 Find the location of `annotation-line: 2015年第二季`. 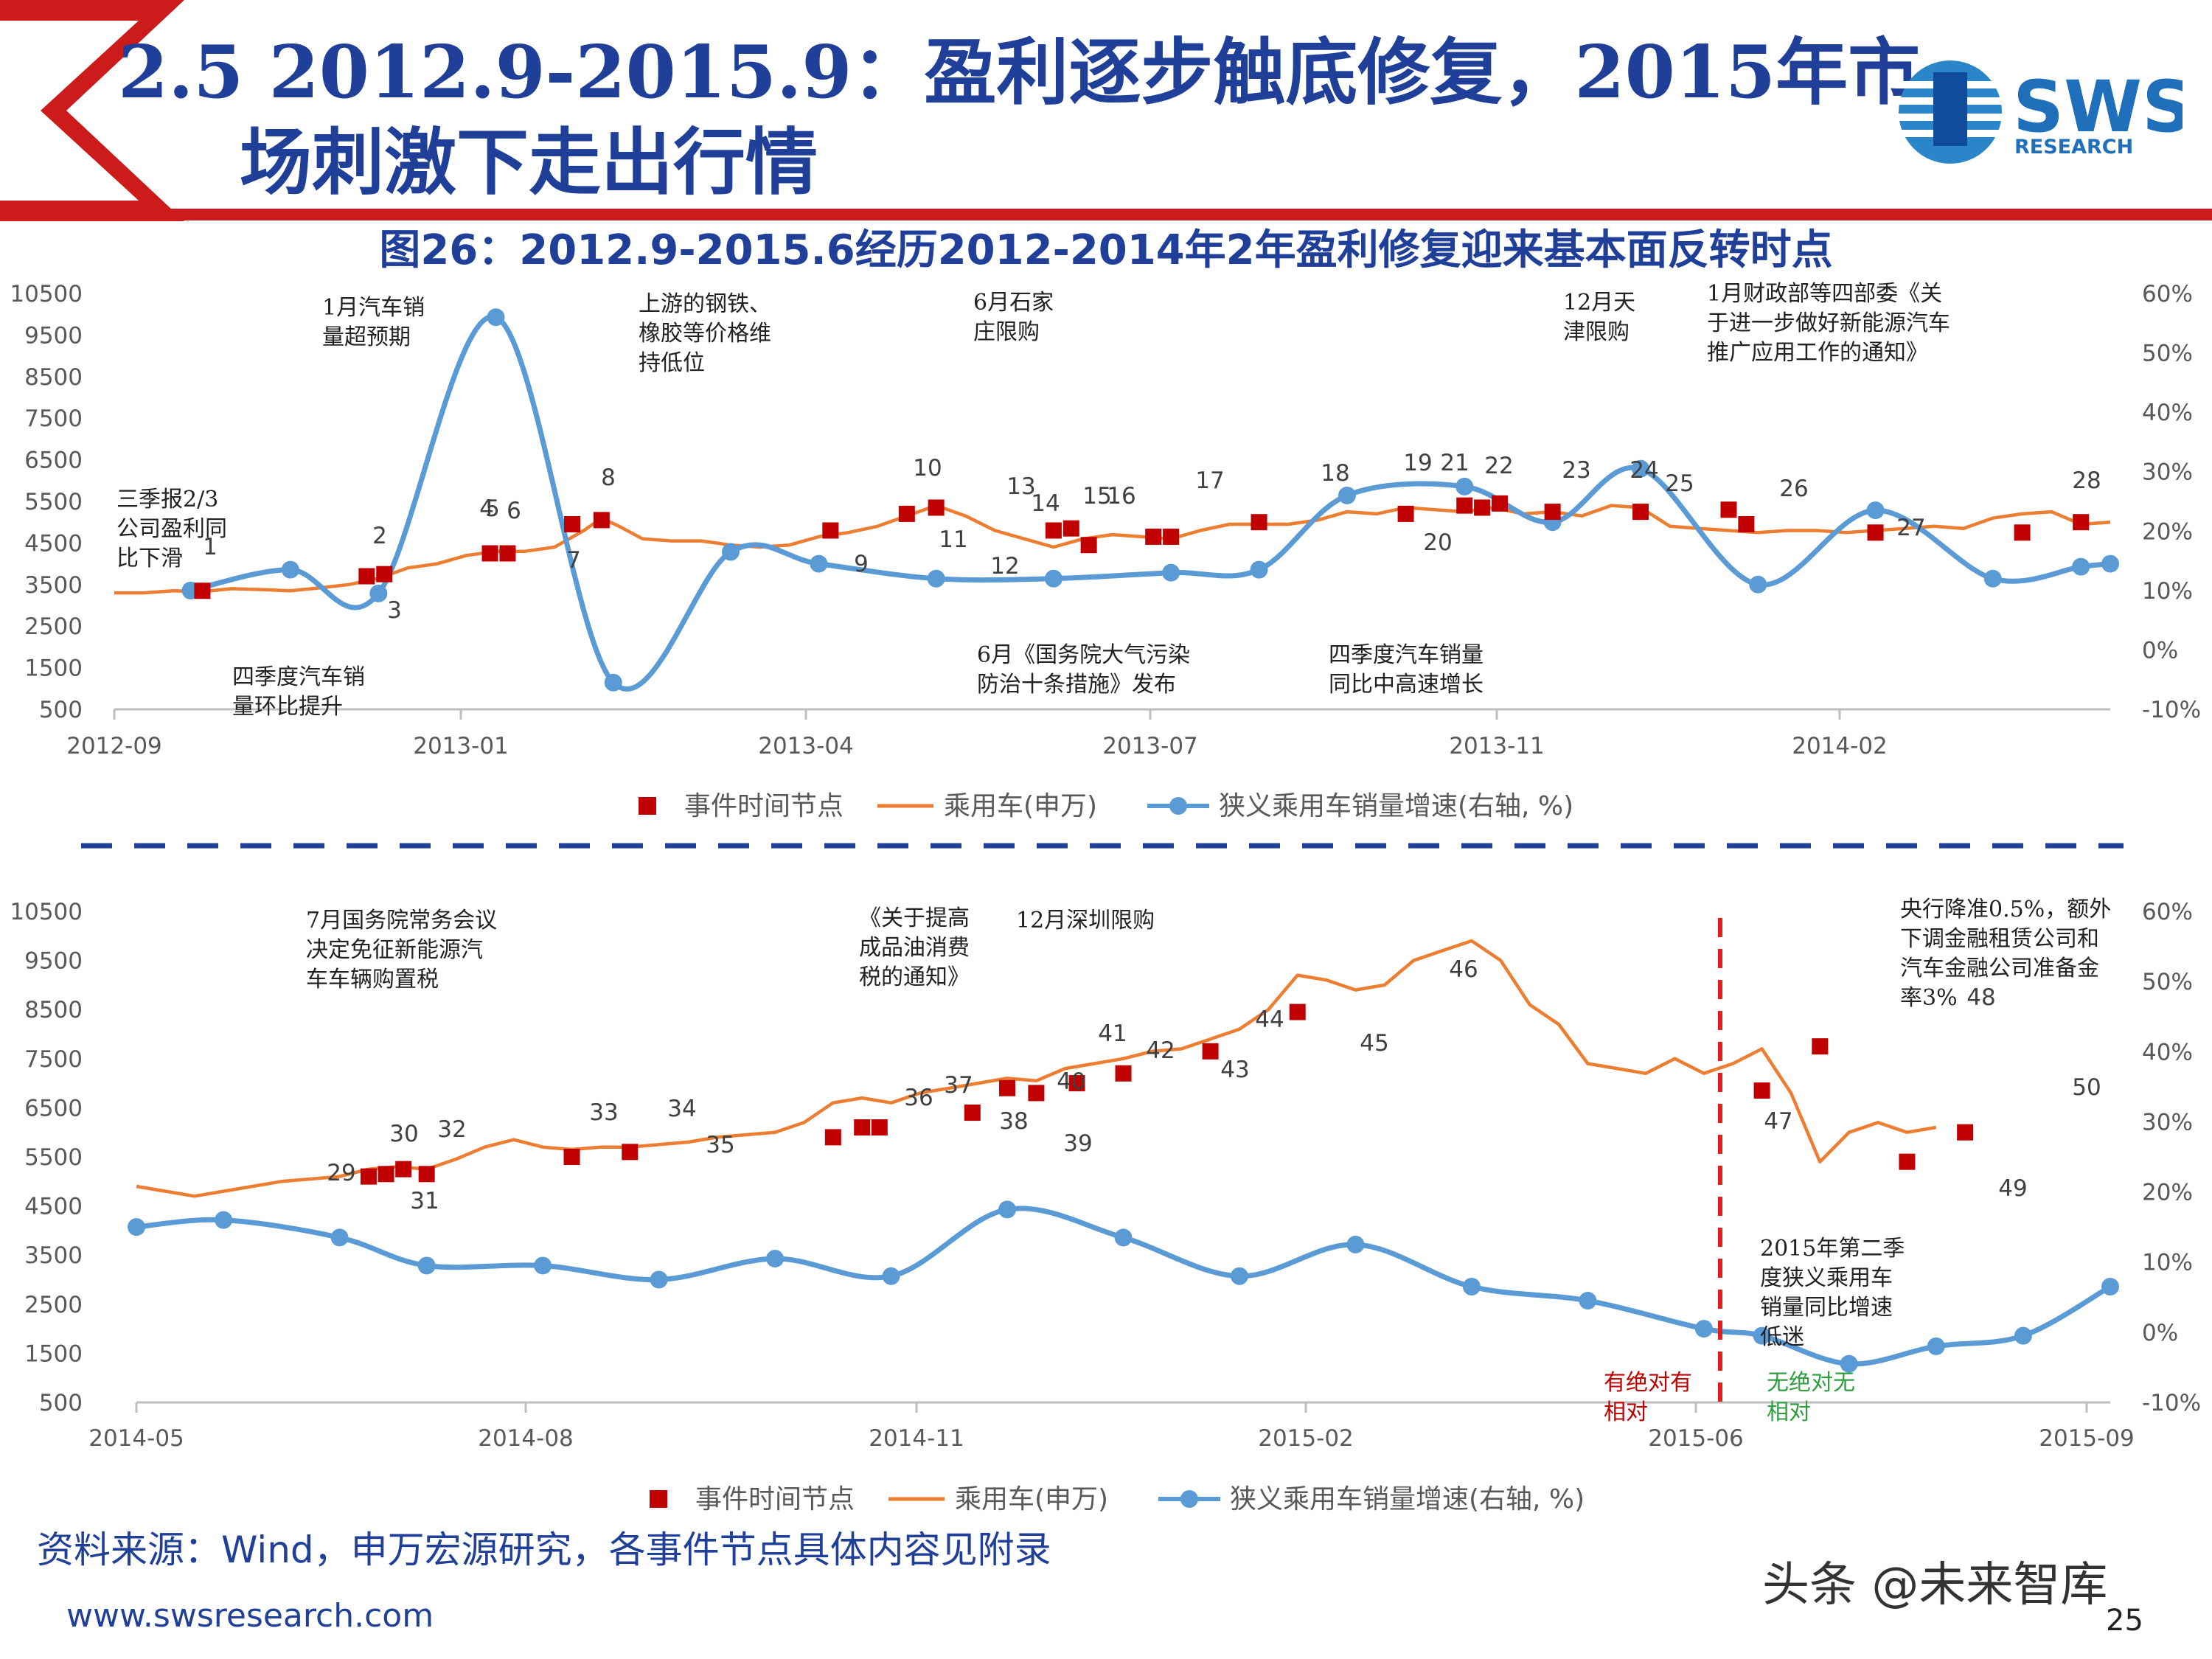

annotation-line: 2015年第二季 is located at coordinates (1832, 1249).